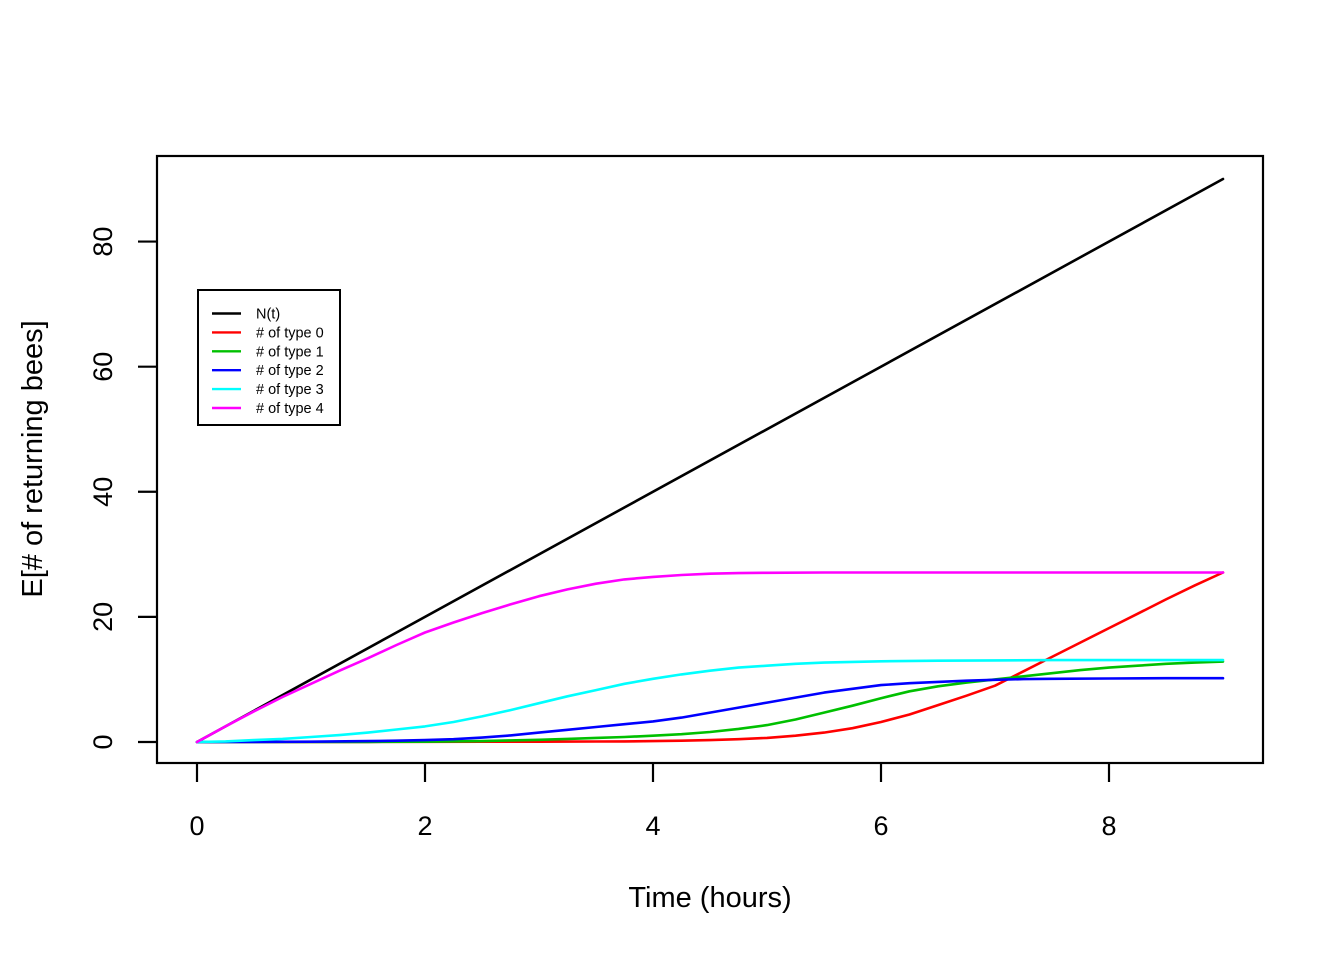 This screenshot has width=1344, height=960. What do you see at coordinates (290, 409) in the screenshot?
I see `legend-label: # of type 4` at bounding box center [290, 409].